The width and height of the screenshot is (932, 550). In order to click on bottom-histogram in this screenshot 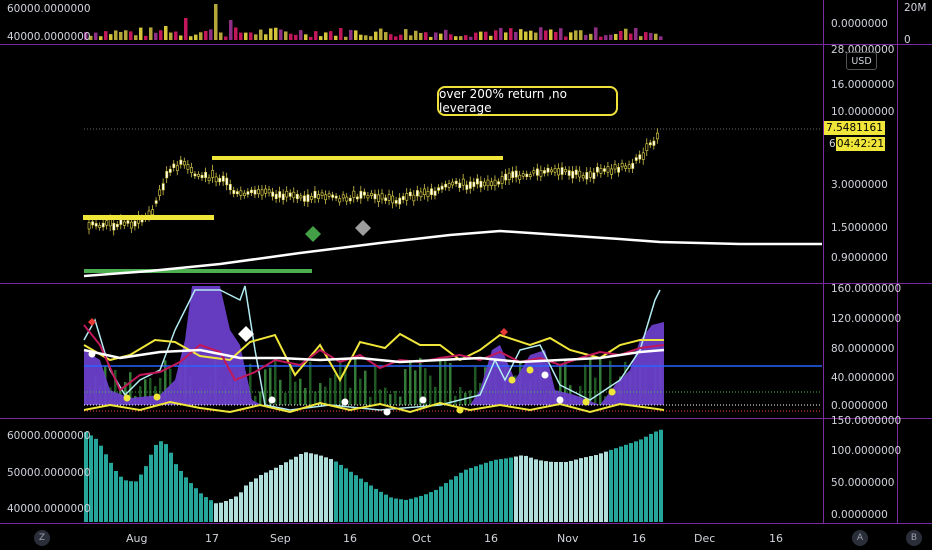, I will do `click(373, 475)`.